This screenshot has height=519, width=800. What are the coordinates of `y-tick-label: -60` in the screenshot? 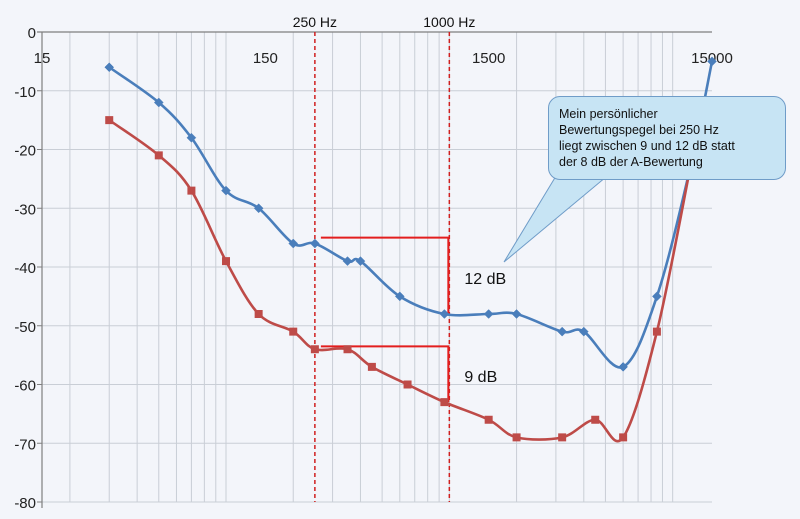 It's located at (25, 386).